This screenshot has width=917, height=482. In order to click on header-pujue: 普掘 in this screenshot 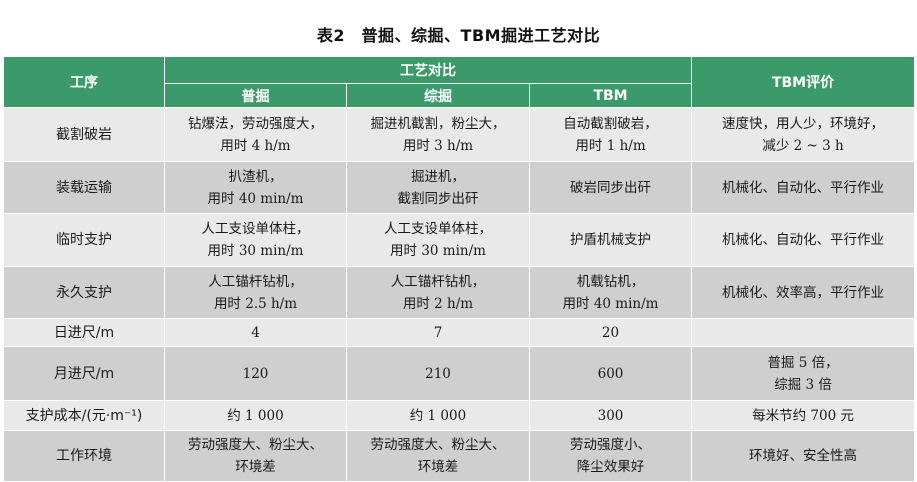, I will do `click(255, 95)`.